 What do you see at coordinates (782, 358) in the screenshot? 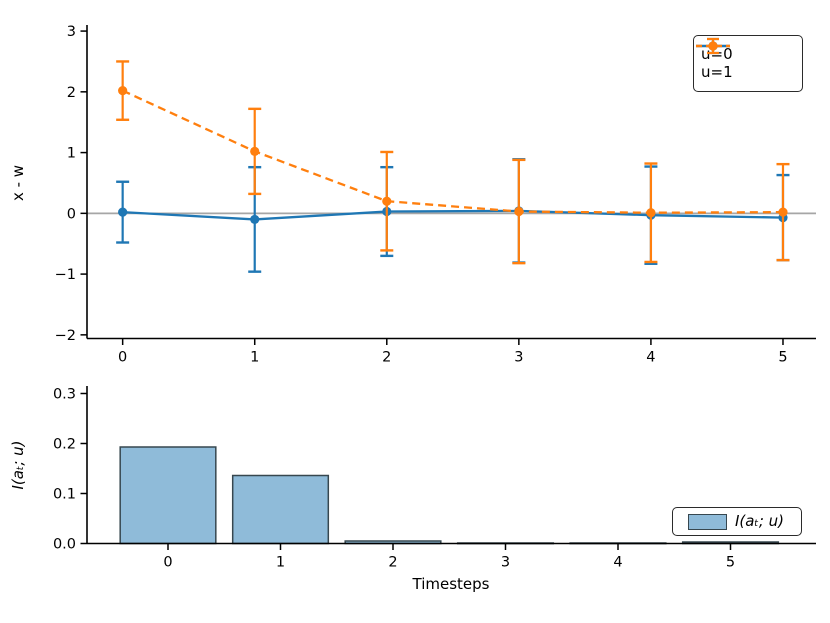
I see `top-x-tick-label: 5` at bounding box center [782, 358].